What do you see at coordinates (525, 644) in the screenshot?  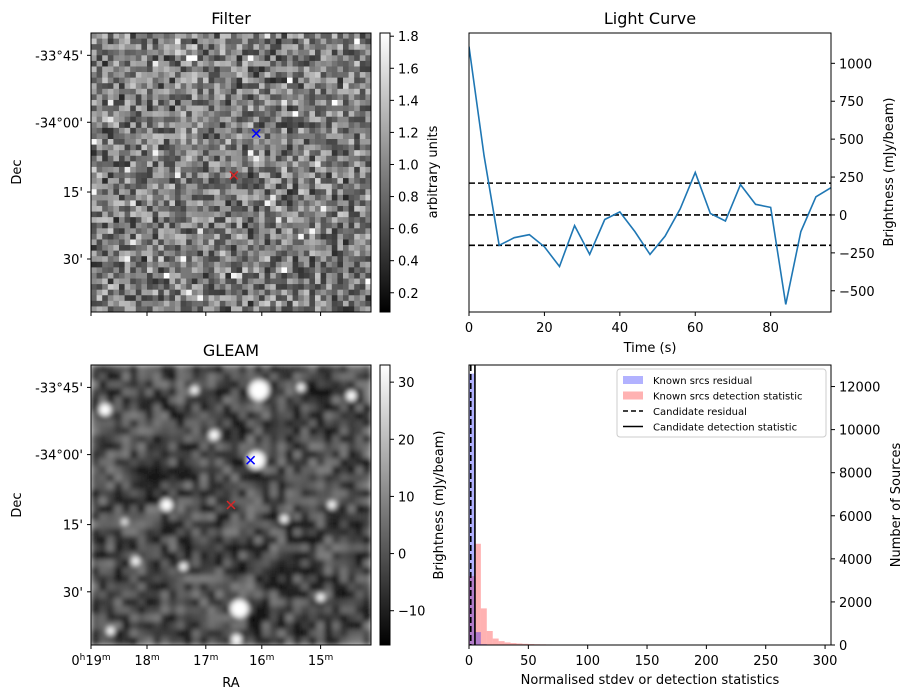 I see `histogram-bar` at bounding box center [525, 644].